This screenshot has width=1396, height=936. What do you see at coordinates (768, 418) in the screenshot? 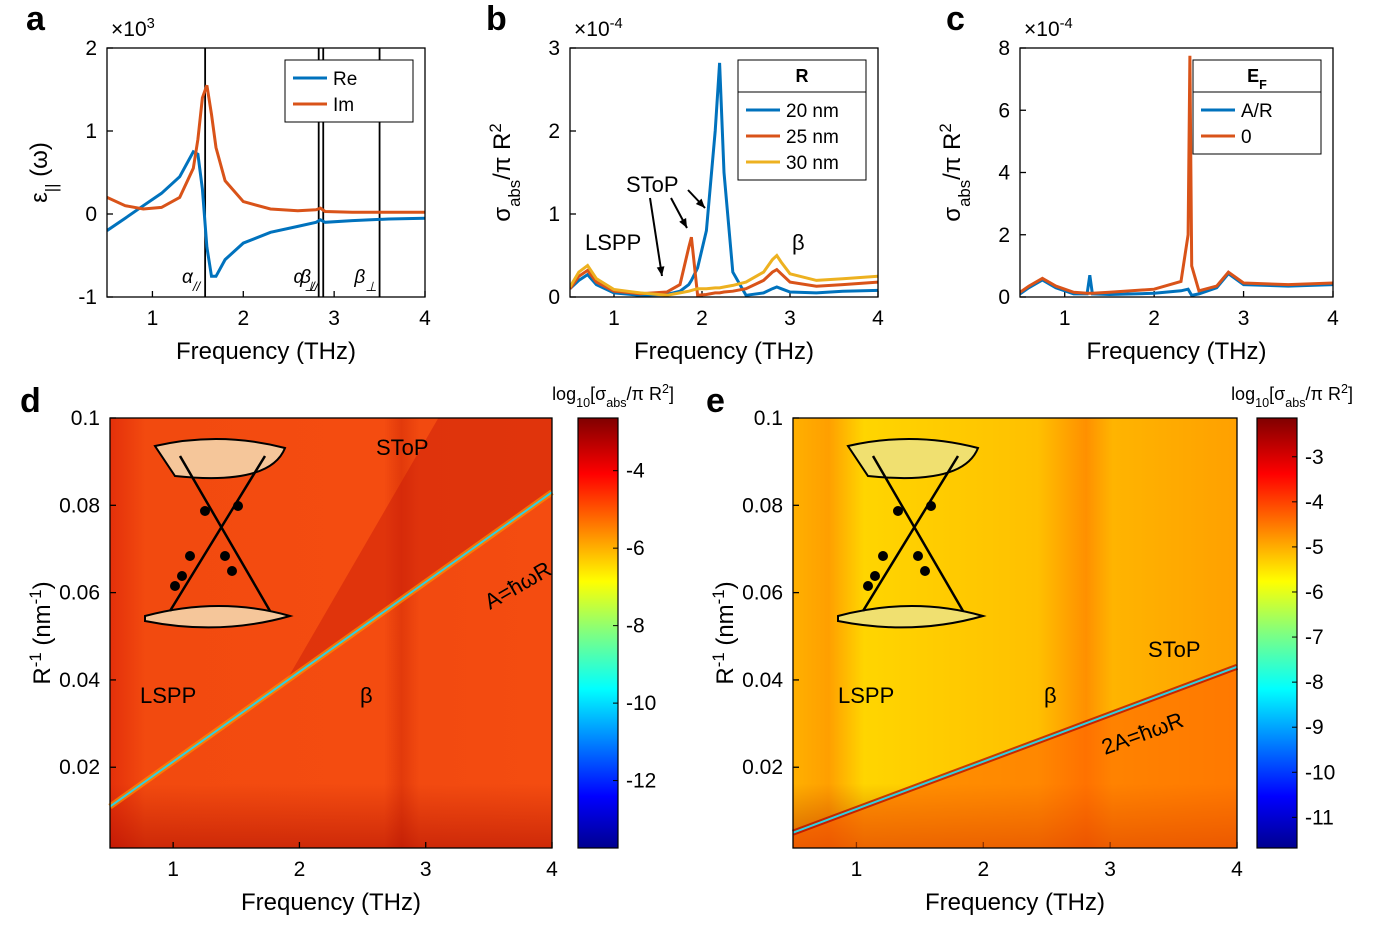
I see `y-tick-label: 0.1` at bounding box center [768, 418].